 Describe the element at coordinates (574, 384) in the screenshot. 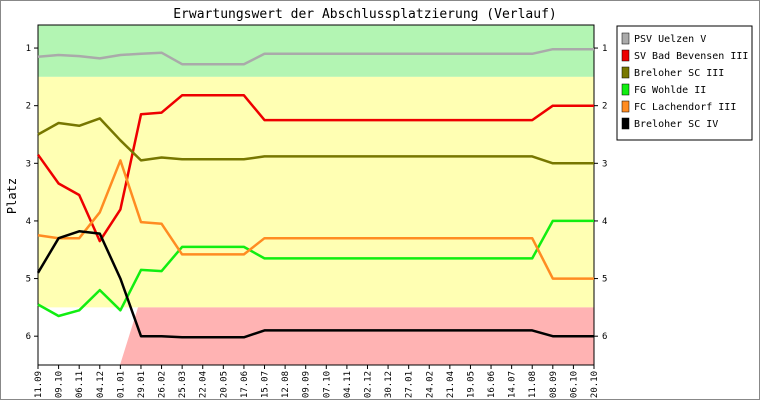

I see `x-tick-label-26: 06.10` at that location.